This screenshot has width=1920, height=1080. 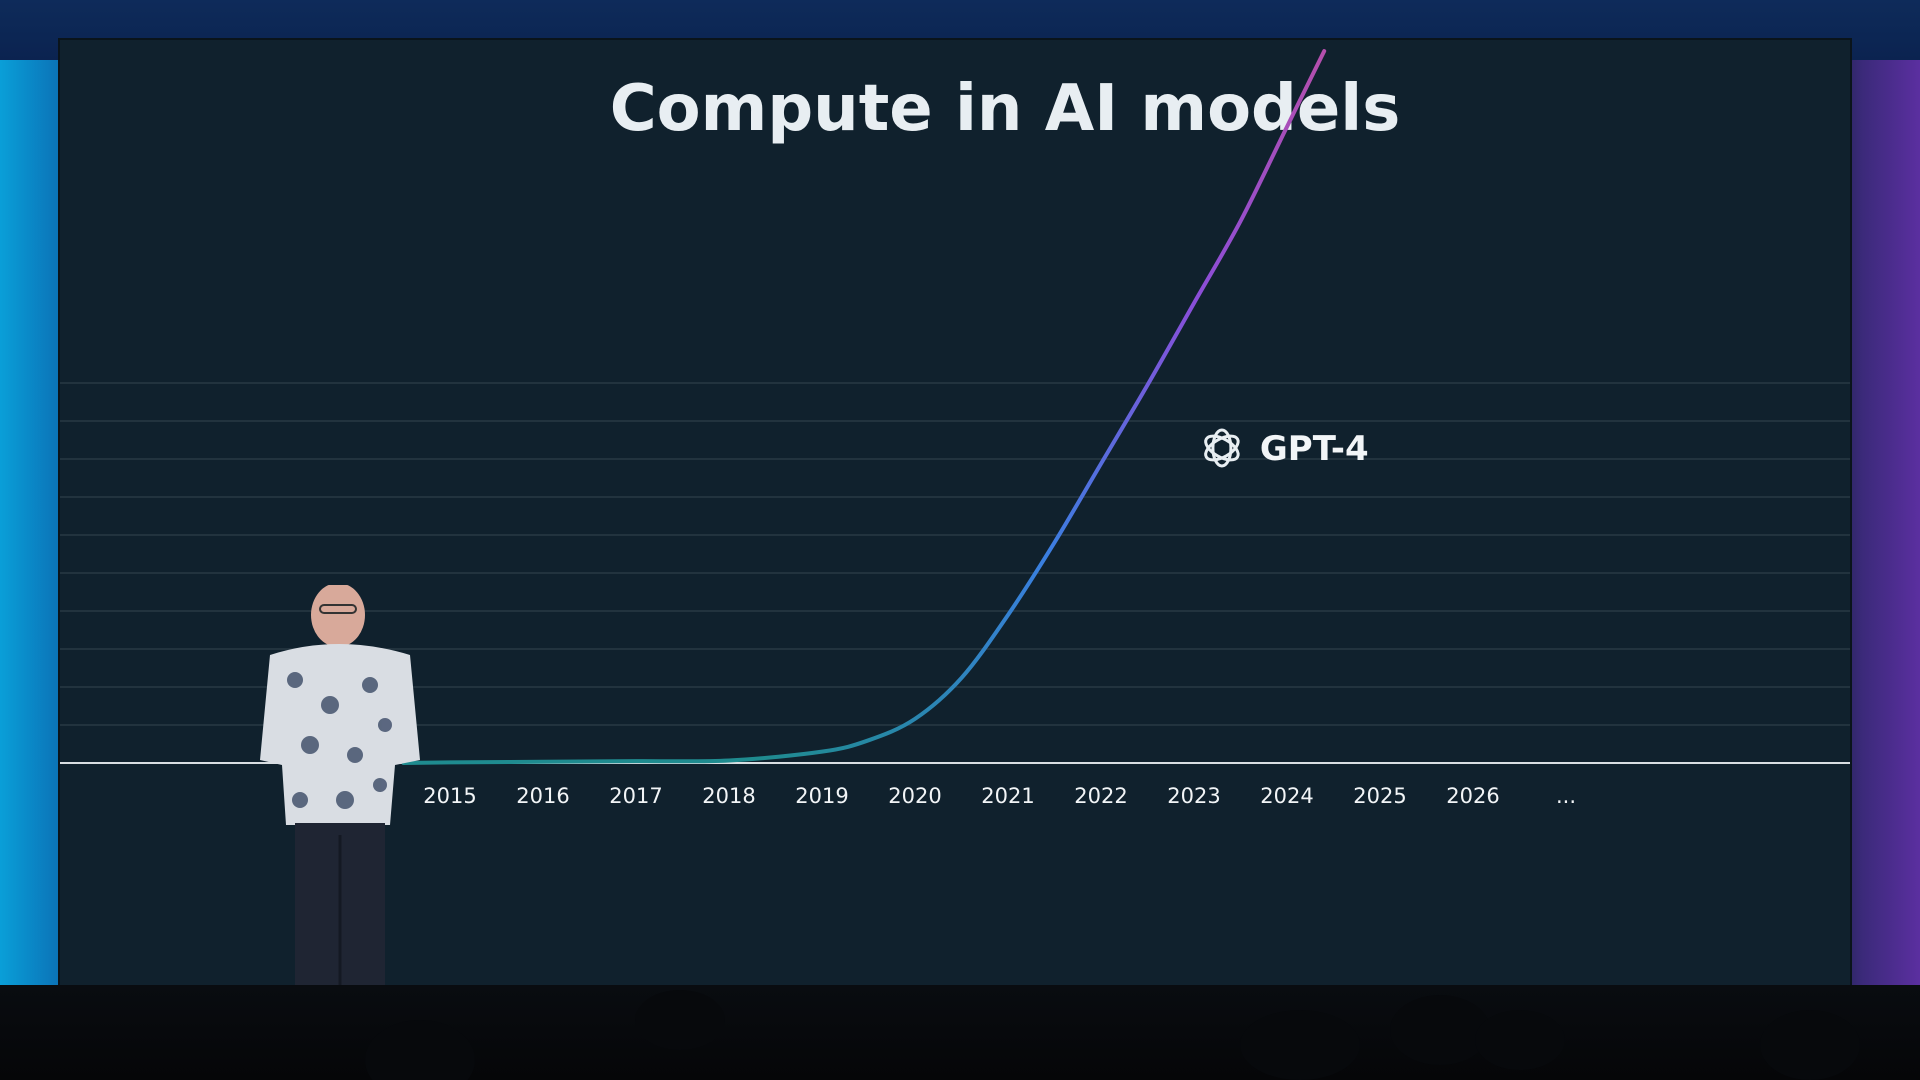 I want to click on x-tick-label: 2020, so click(x=914, y=796).